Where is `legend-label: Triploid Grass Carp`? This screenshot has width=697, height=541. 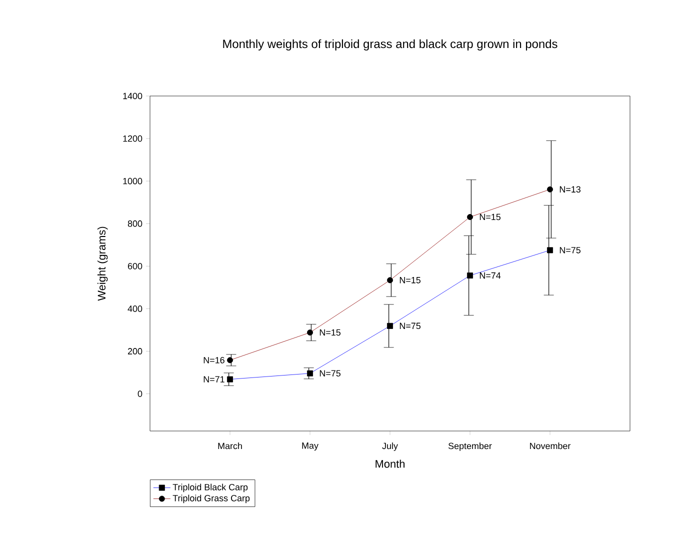 legend-label: Triploid Grass Carp is located at coordinates (211, 499).